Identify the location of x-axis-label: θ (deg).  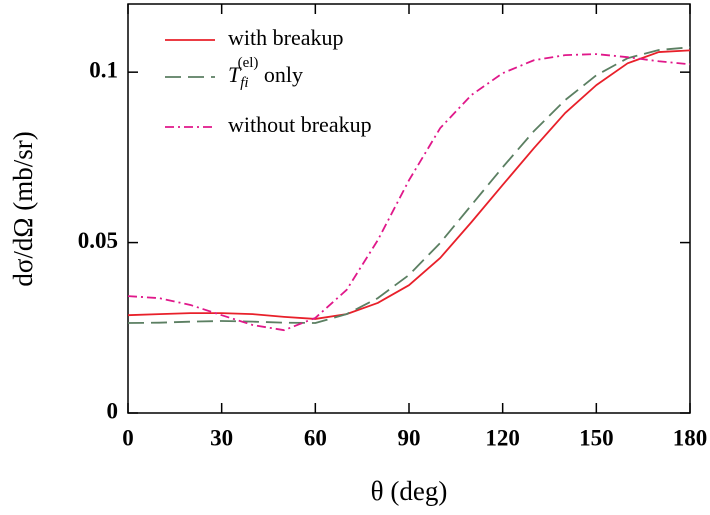
(409, 491).